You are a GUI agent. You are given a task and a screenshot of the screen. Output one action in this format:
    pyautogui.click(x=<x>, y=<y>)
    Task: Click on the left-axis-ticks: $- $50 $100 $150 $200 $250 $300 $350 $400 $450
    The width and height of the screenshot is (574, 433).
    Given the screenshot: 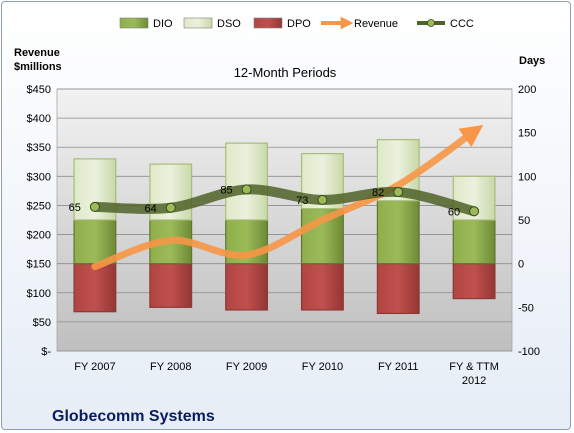 What is the action you would take?
    pyautogui.click(x=39, y=221)
    